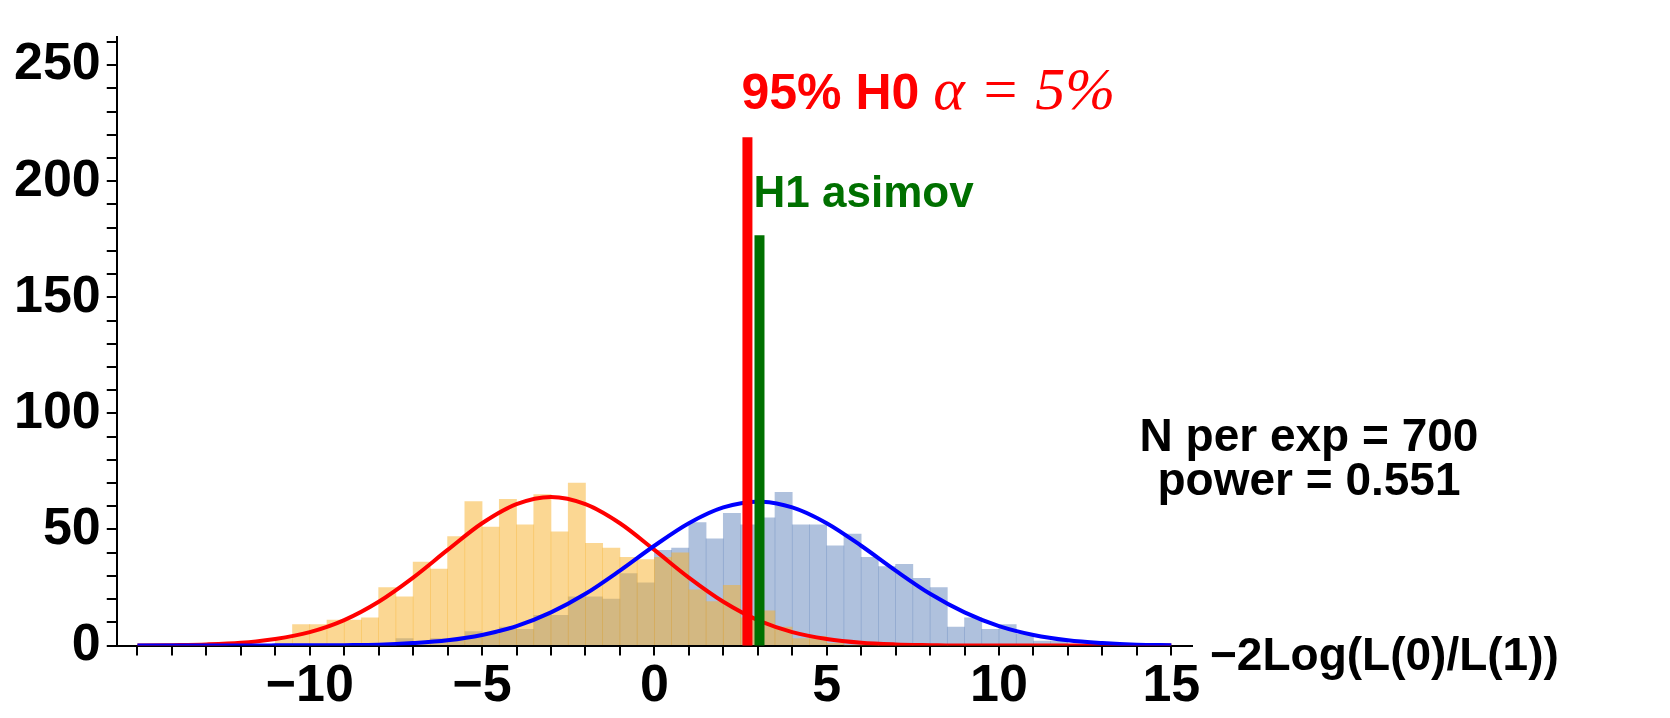  What do you see at coordinates (86, 641) in the screenshot?
I see `y-tick-label: 0` at bounding box center [86, 641].